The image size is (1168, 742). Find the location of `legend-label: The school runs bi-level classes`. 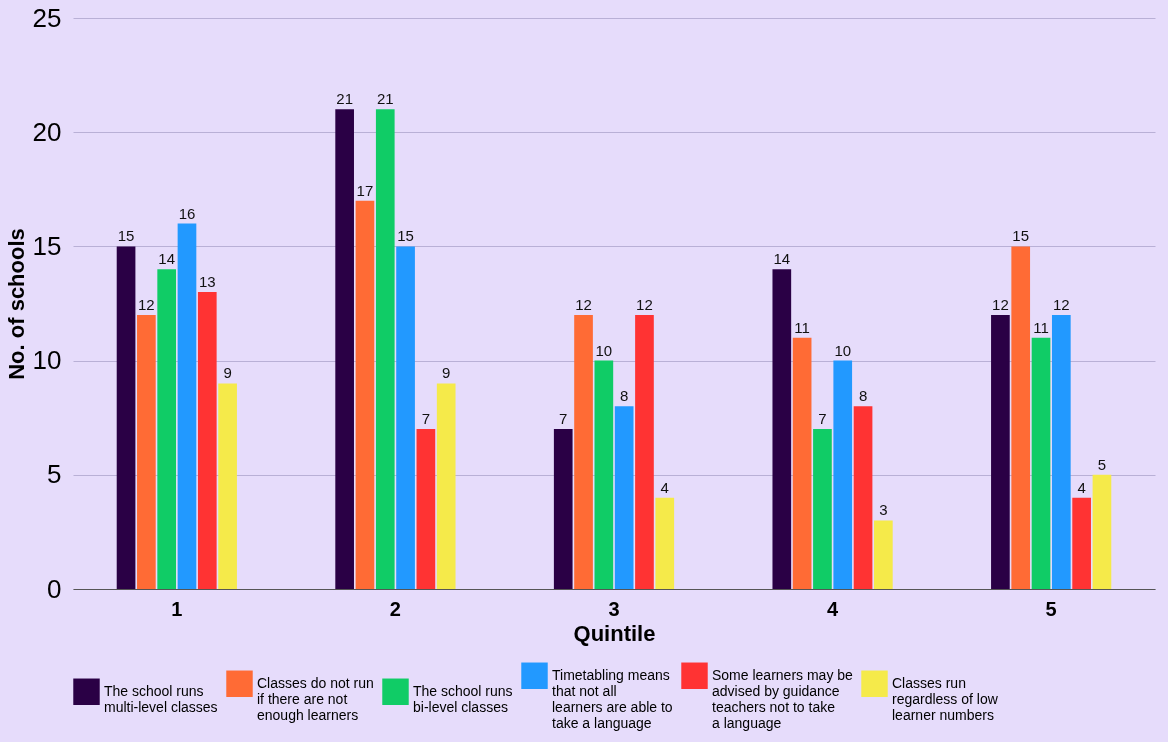

legend-label: The school runs bi-level classes is located at coordinates (463, 698).